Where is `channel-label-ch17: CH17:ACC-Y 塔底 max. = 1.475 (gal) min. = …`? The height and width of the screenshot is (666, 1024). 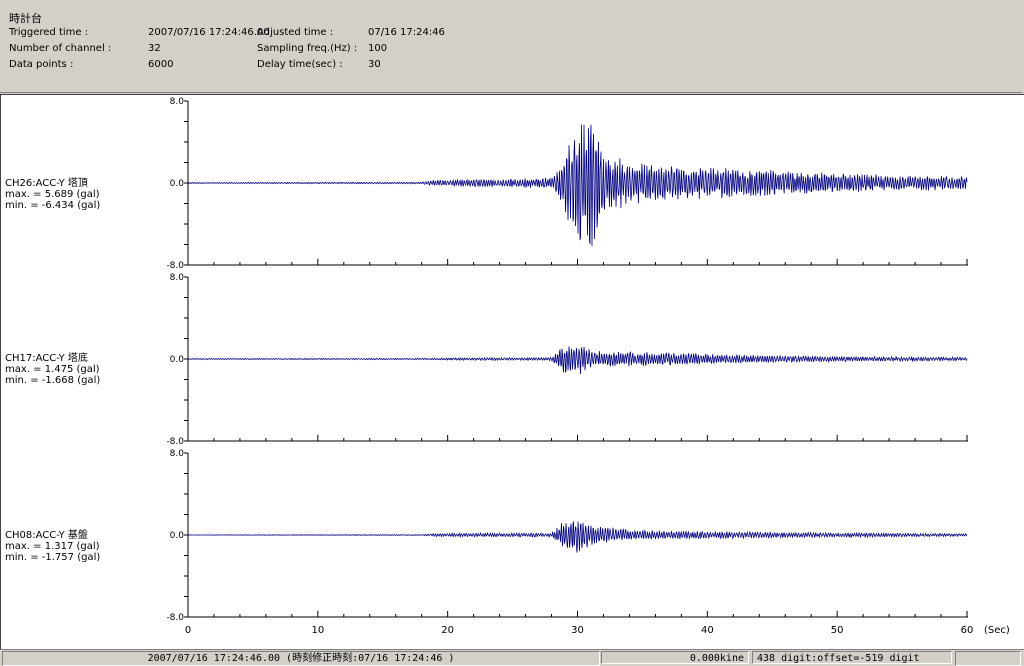 channel-label-ch17: CH17:ACC-Y 塔底 max. = 1.475 (gal) min. = … is located at coordinates (52, 369).